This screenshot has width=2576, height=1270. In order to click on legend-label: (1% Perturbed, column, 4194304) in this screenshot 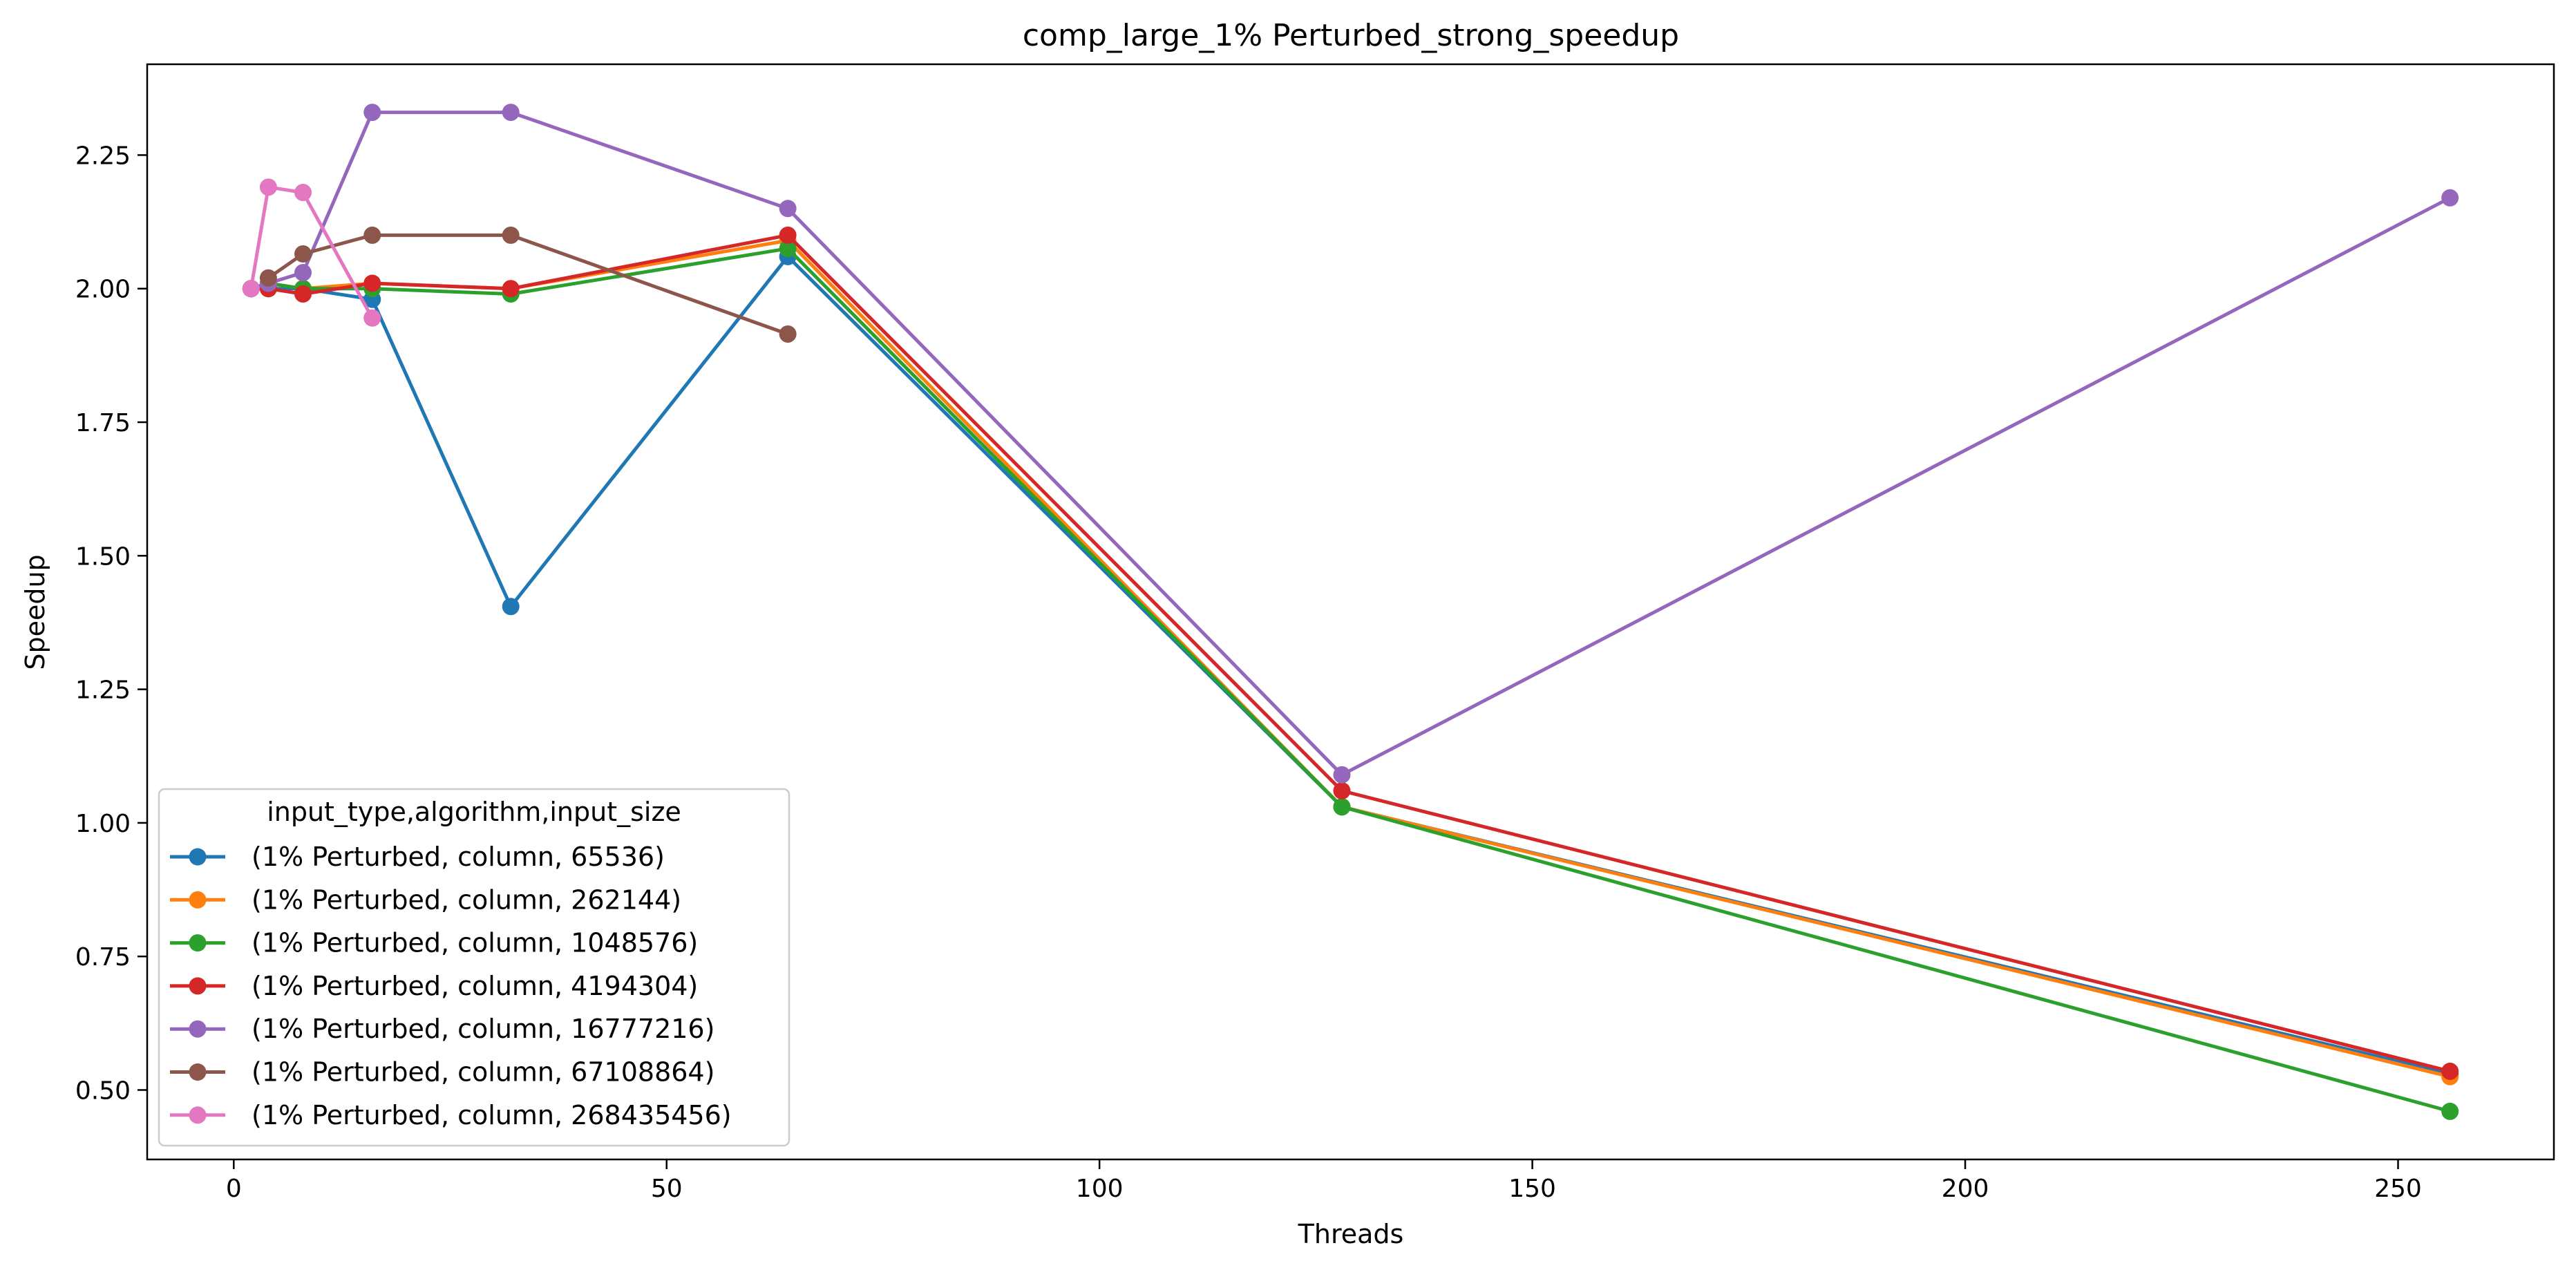, I will do `click(475, 986)`.